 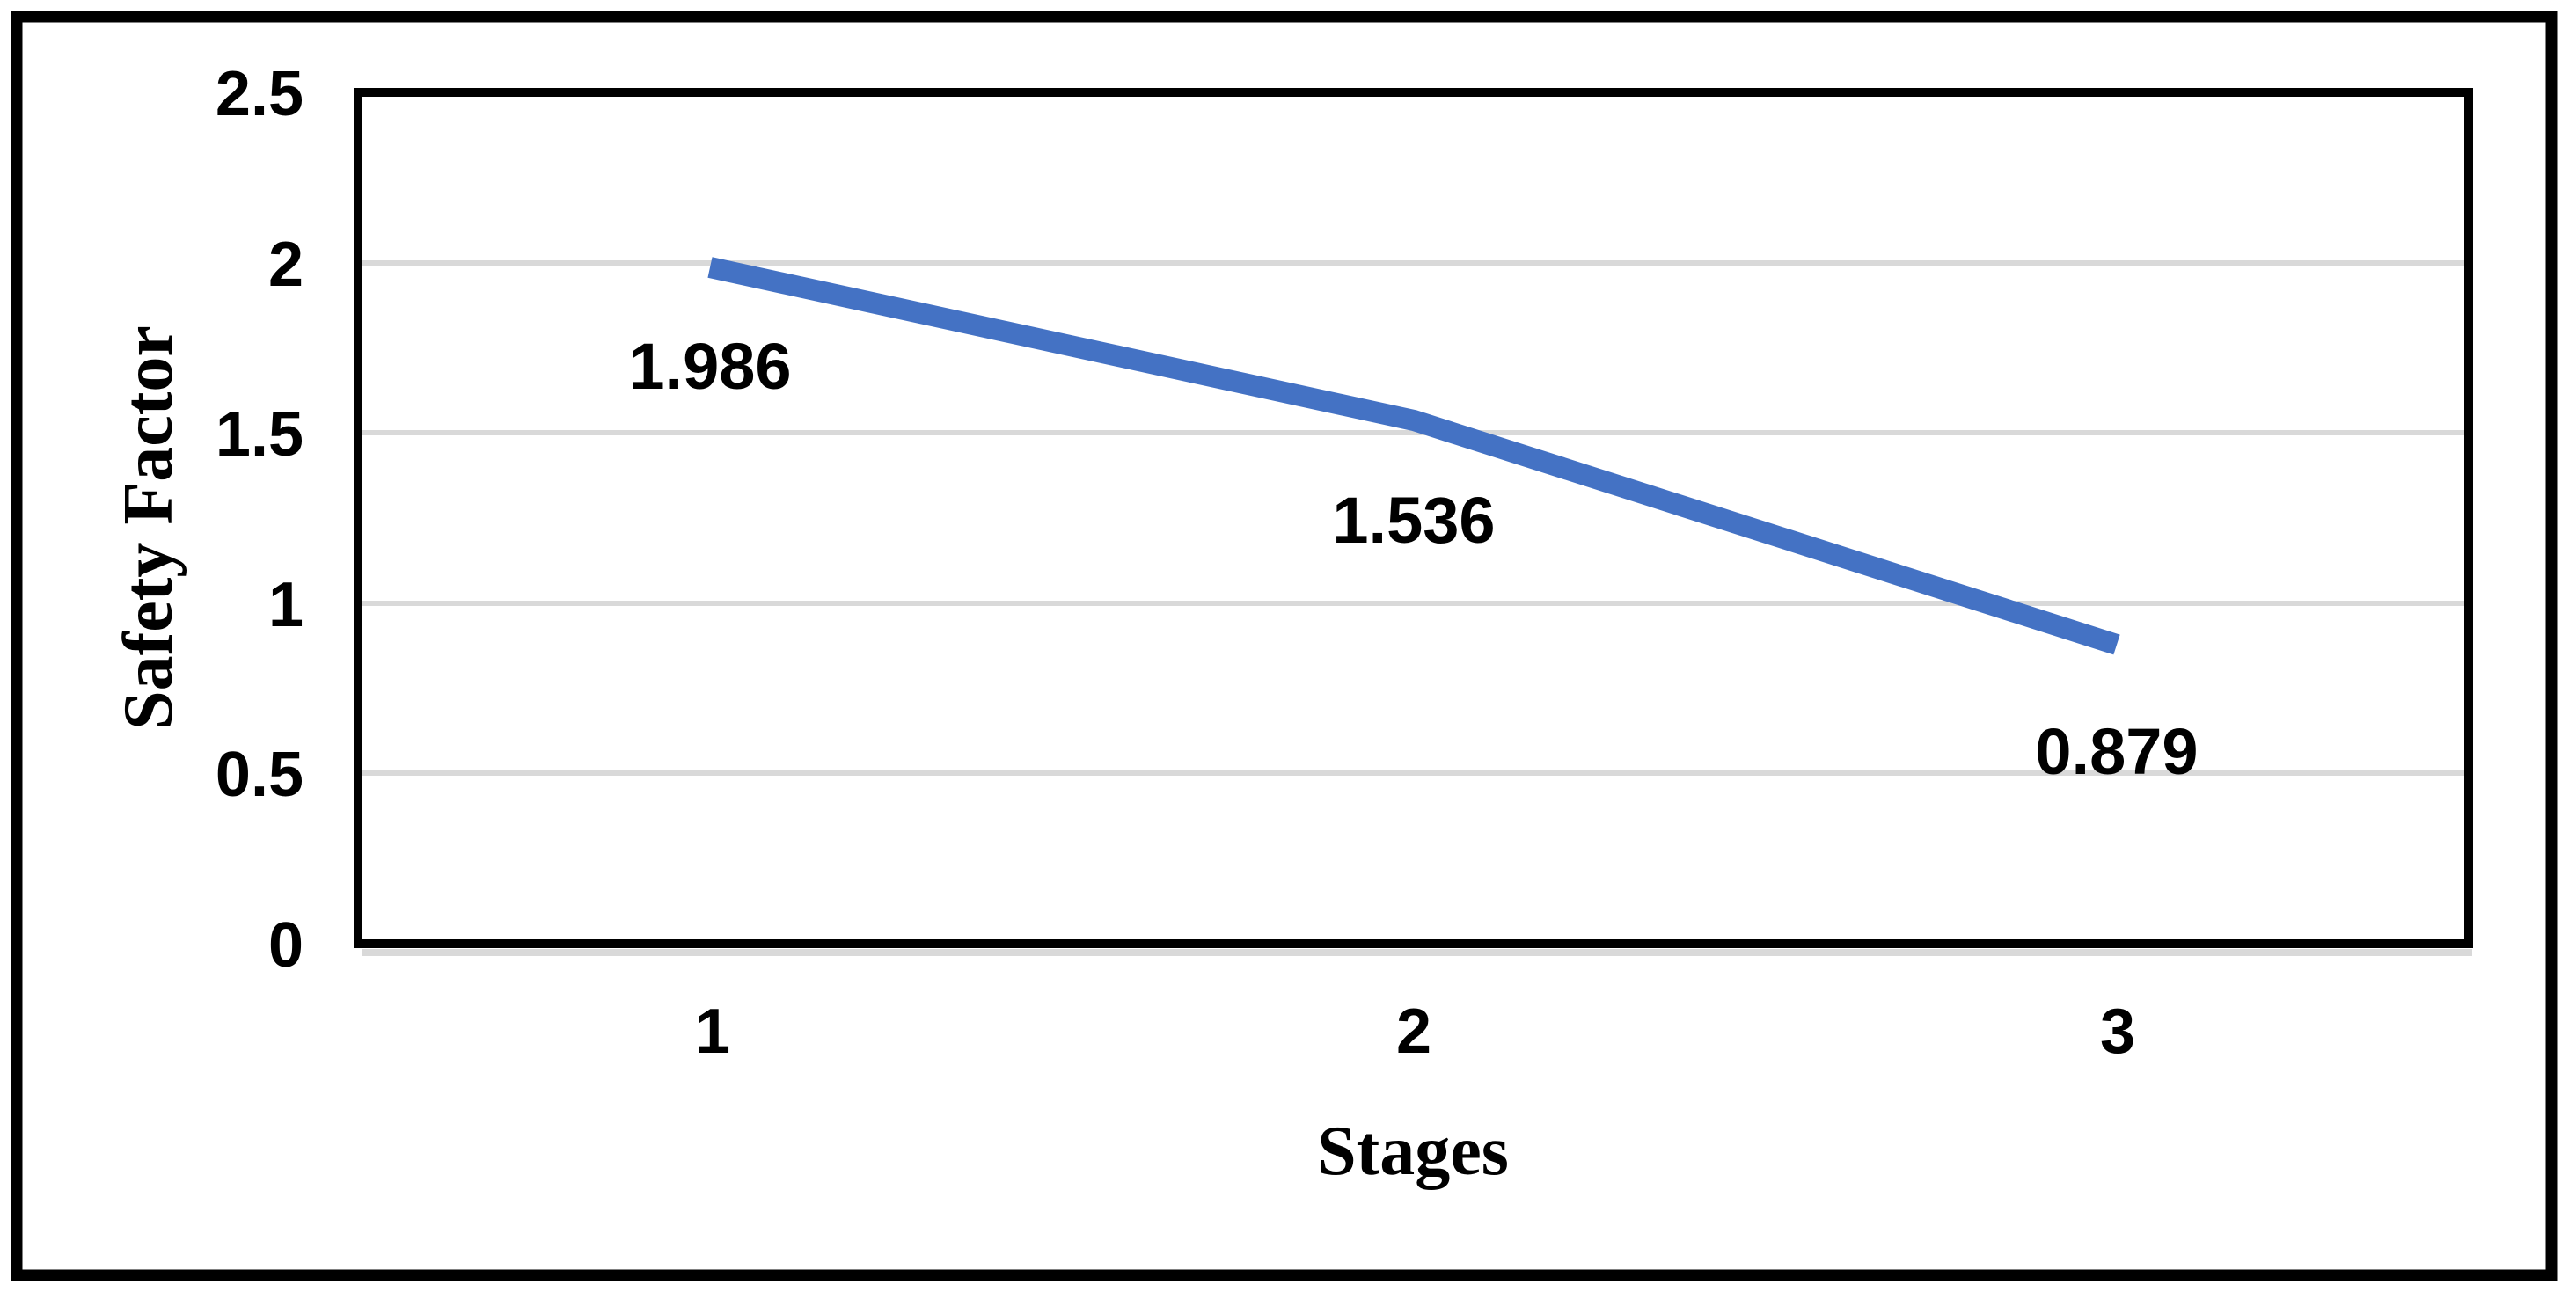 I want to click on data-label-stage-1: 1.986, so click(x=709, y=366).